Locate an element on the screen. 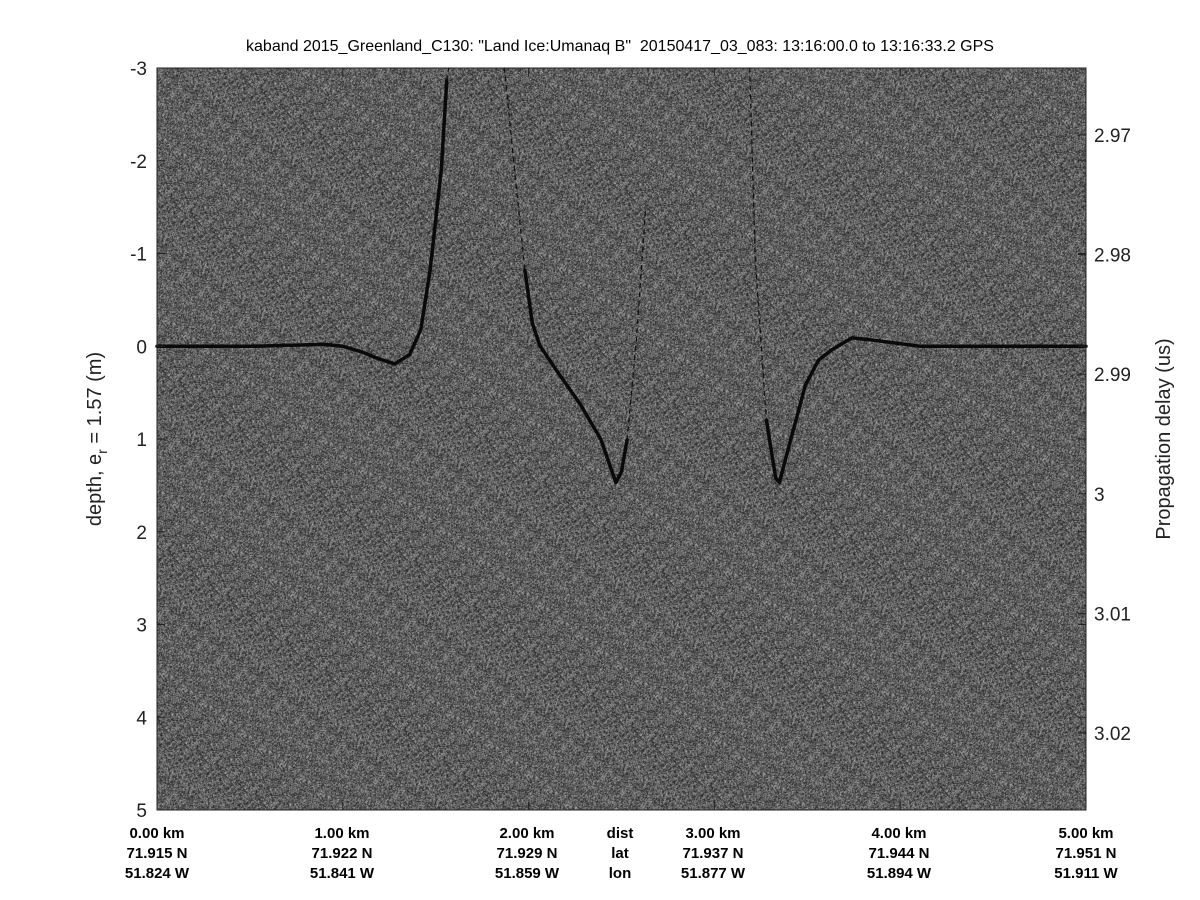 The image size is (1200, 900). x-label-dist: 2.00 km is located at coordinates (527, 833).